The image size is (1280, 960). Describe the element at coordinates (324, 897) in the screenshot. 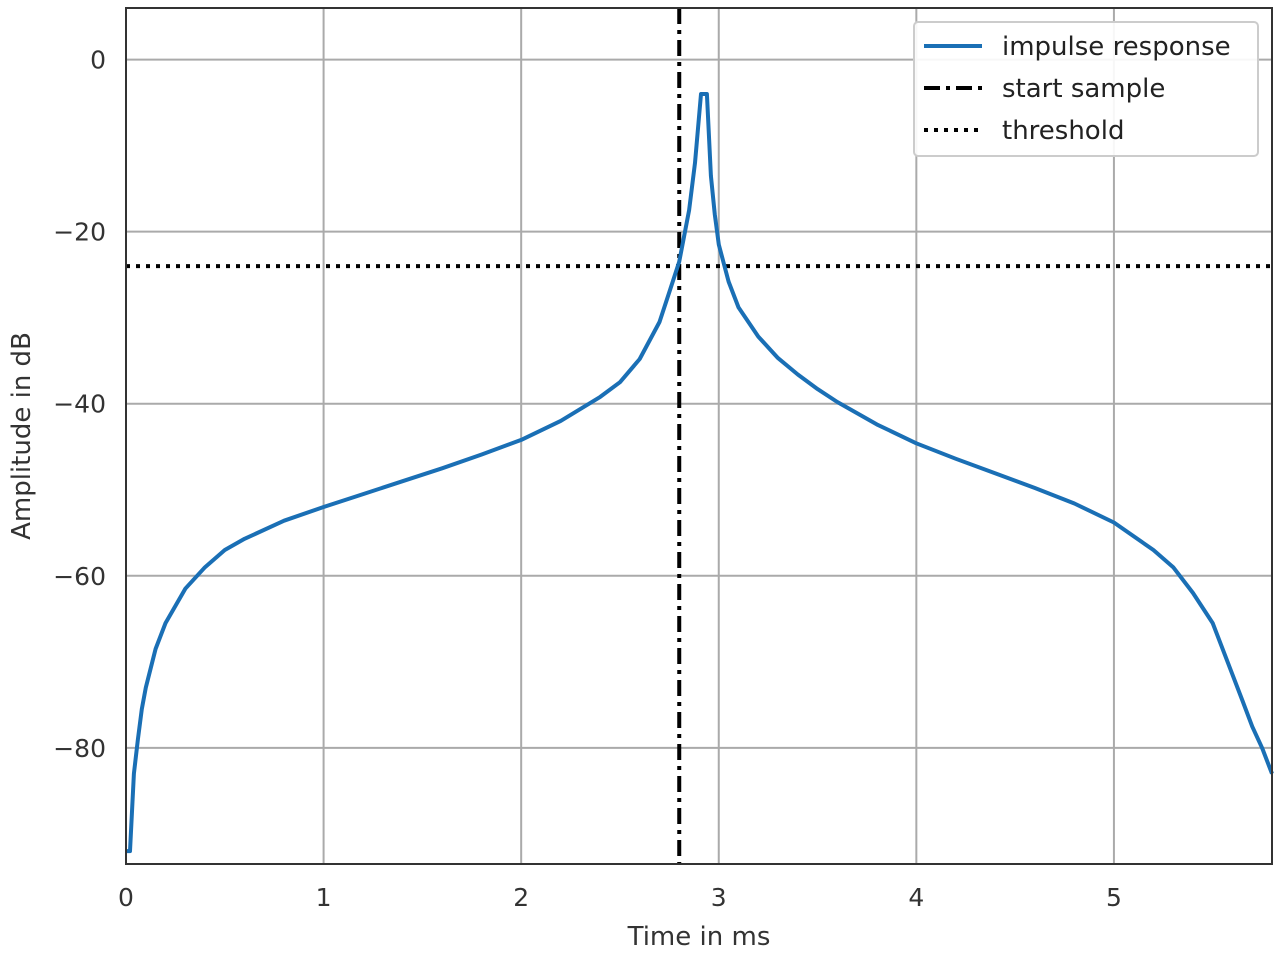

I see `x-tick-label: 1` at that location.